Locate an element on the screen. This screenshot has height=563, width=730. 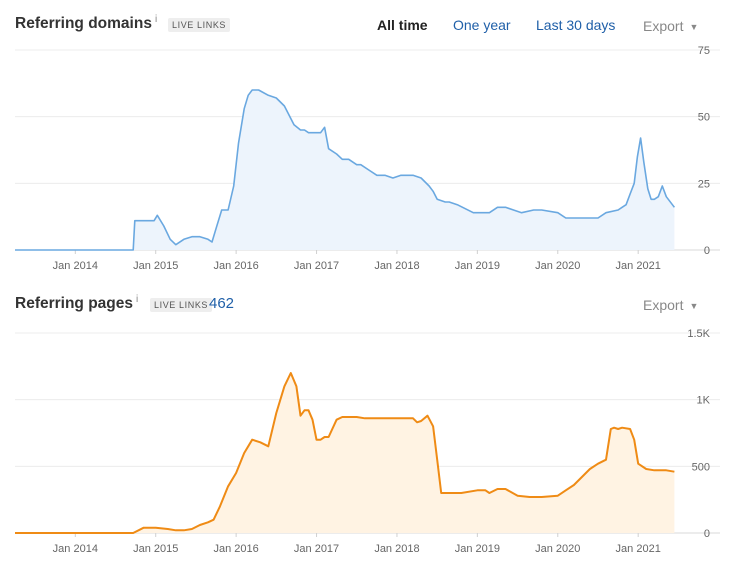
tab-one-year: One year is located at coordinates (482, 25).